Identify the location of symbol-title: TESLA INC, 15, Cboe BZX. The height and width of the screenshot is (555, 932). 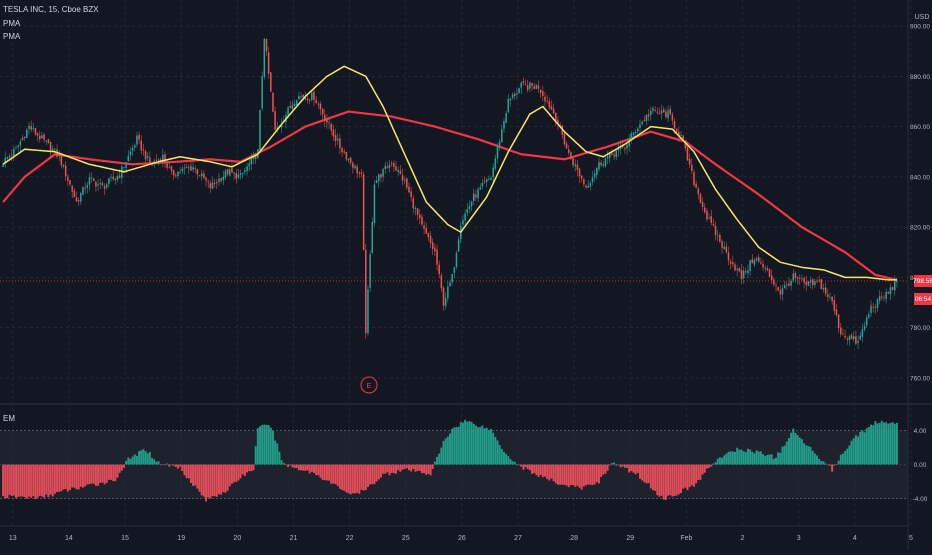
(51, 9).